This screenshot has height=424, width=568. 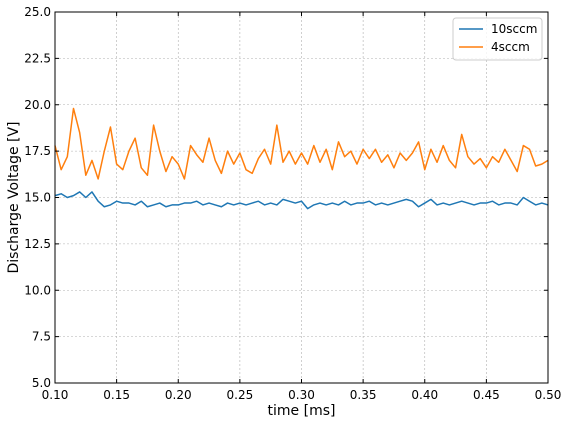 What do you see at coordinates (41, 337) in the screenshot?
I see `y-tick-label: 7.5` at bounding box center [41, 337].